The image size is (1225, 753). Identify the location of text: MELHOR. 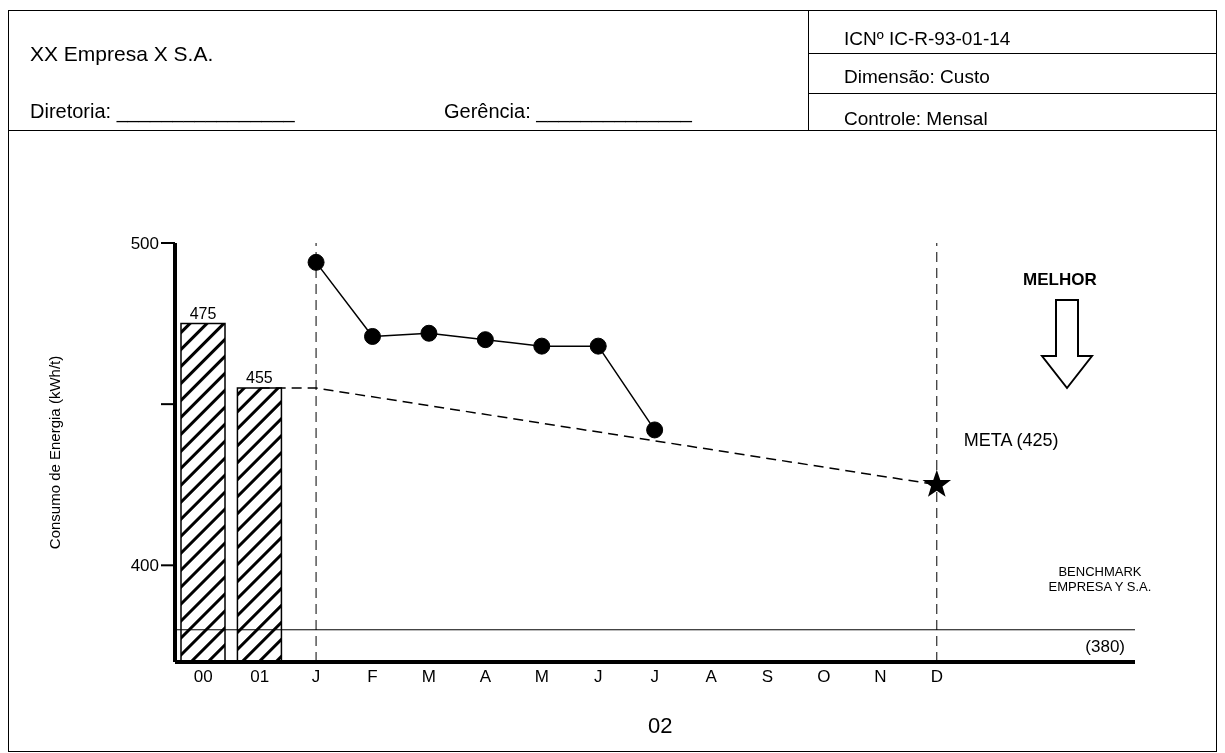
(1060, 280).